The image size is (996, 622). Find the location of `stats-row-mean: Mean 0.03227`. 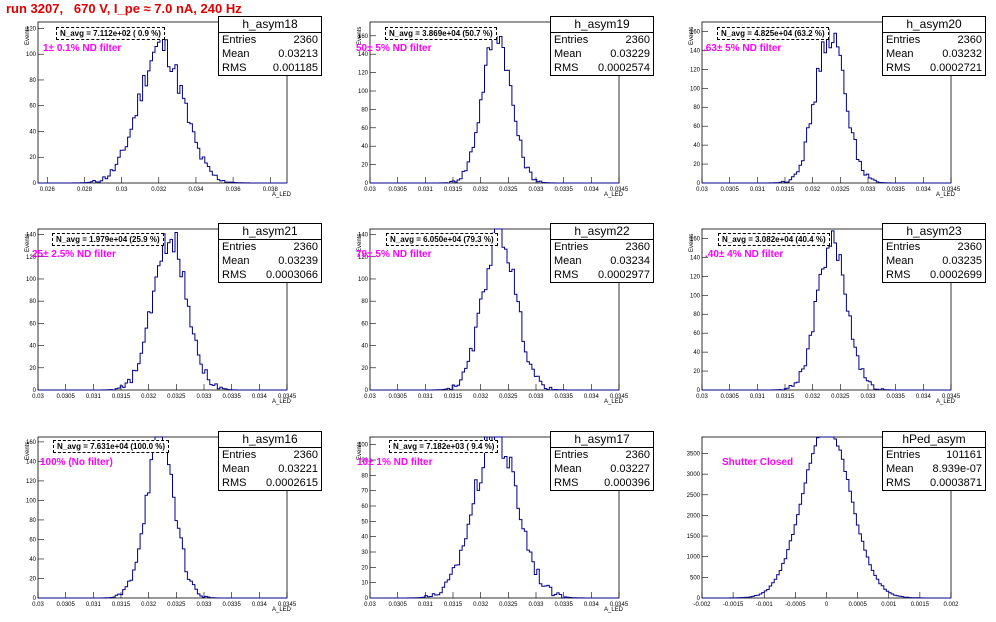

stats-row-mean: Mean 0.03227 is located at coordinates (602, 469).